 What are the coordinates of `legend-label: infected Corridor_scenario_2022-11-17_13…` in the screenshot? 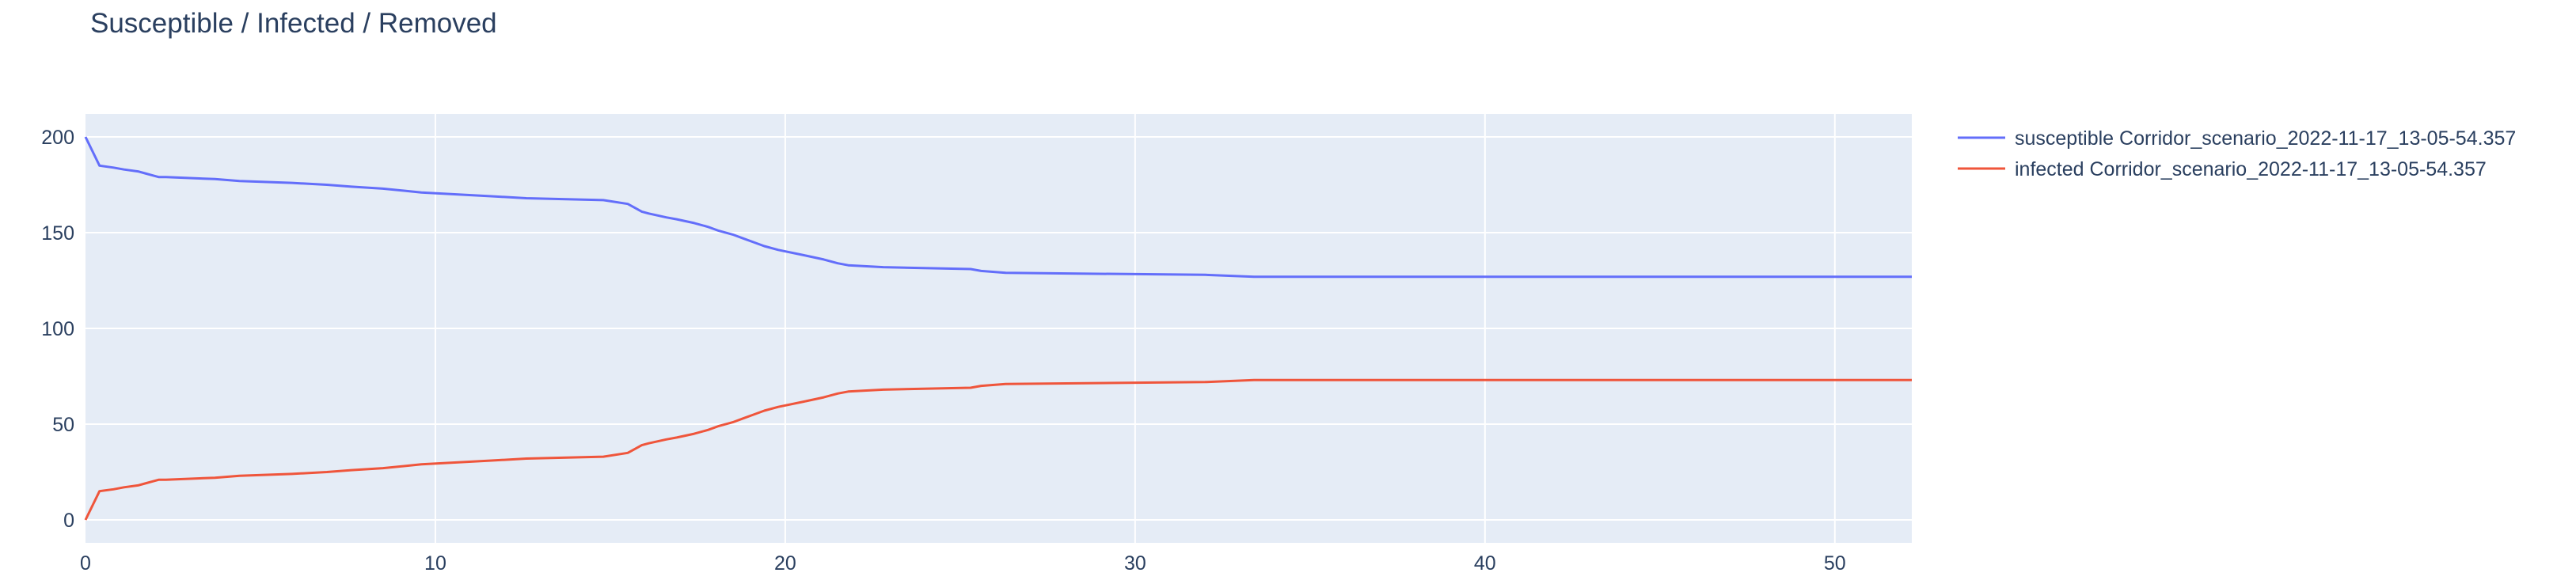 It's located at (2251, 169).